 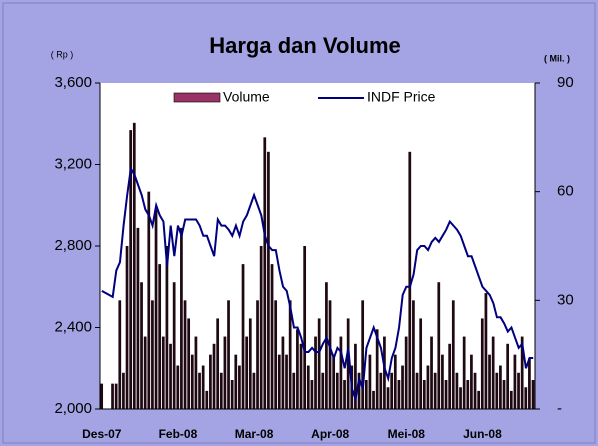 What do you see at coordinates (73, 245) in the screenshot?
I see `y-tick-label: 2,800` at bounding box center [73, 245].